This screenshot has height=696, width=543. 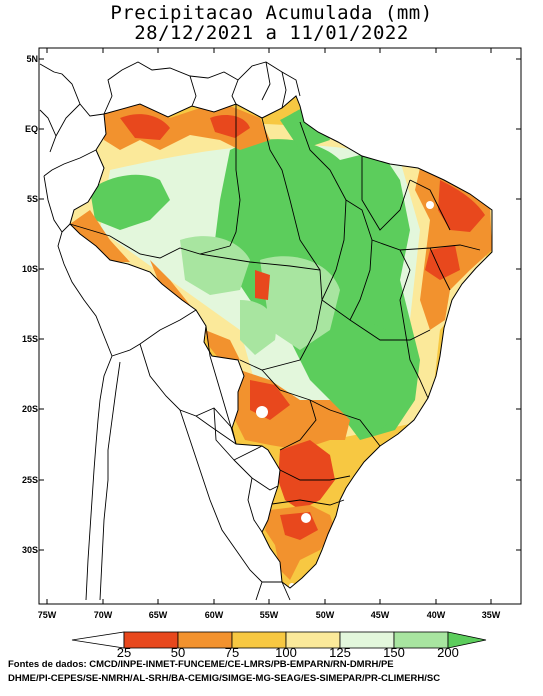 What do you see at coordinates (436, 615) in the screenshot?
I see `lon-label-40w: 40W` at bounding box center [436, 615].